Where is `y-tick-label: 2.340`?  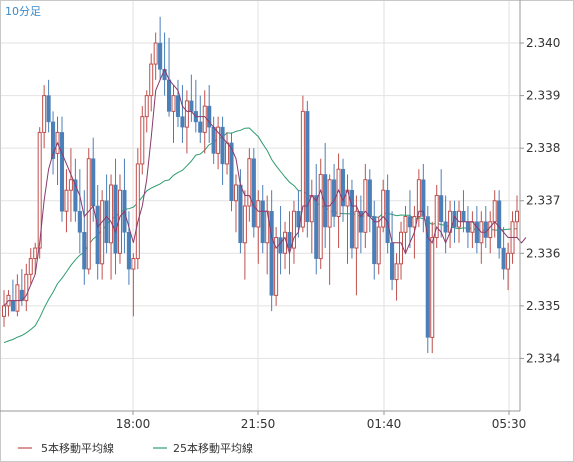
y-tick-label: 2.340 is located at coordinates (543, 43).